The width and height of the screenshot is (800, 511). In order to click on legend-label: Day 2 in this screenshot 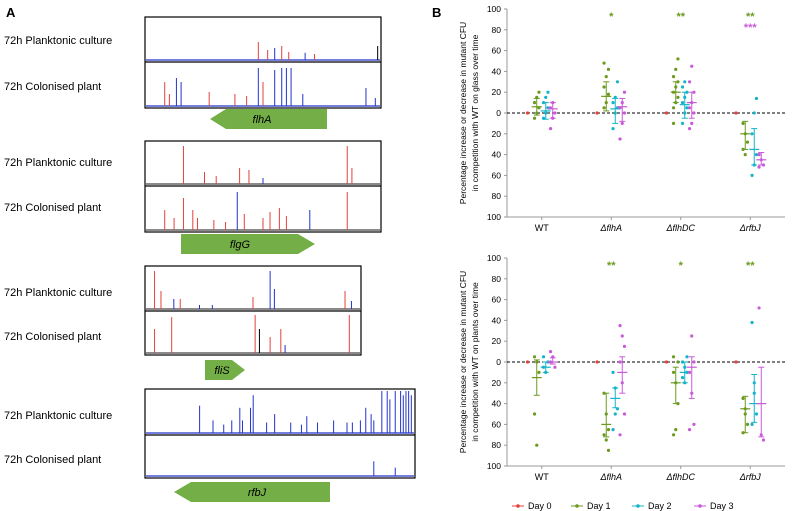, I will do `click(660, 506)`.